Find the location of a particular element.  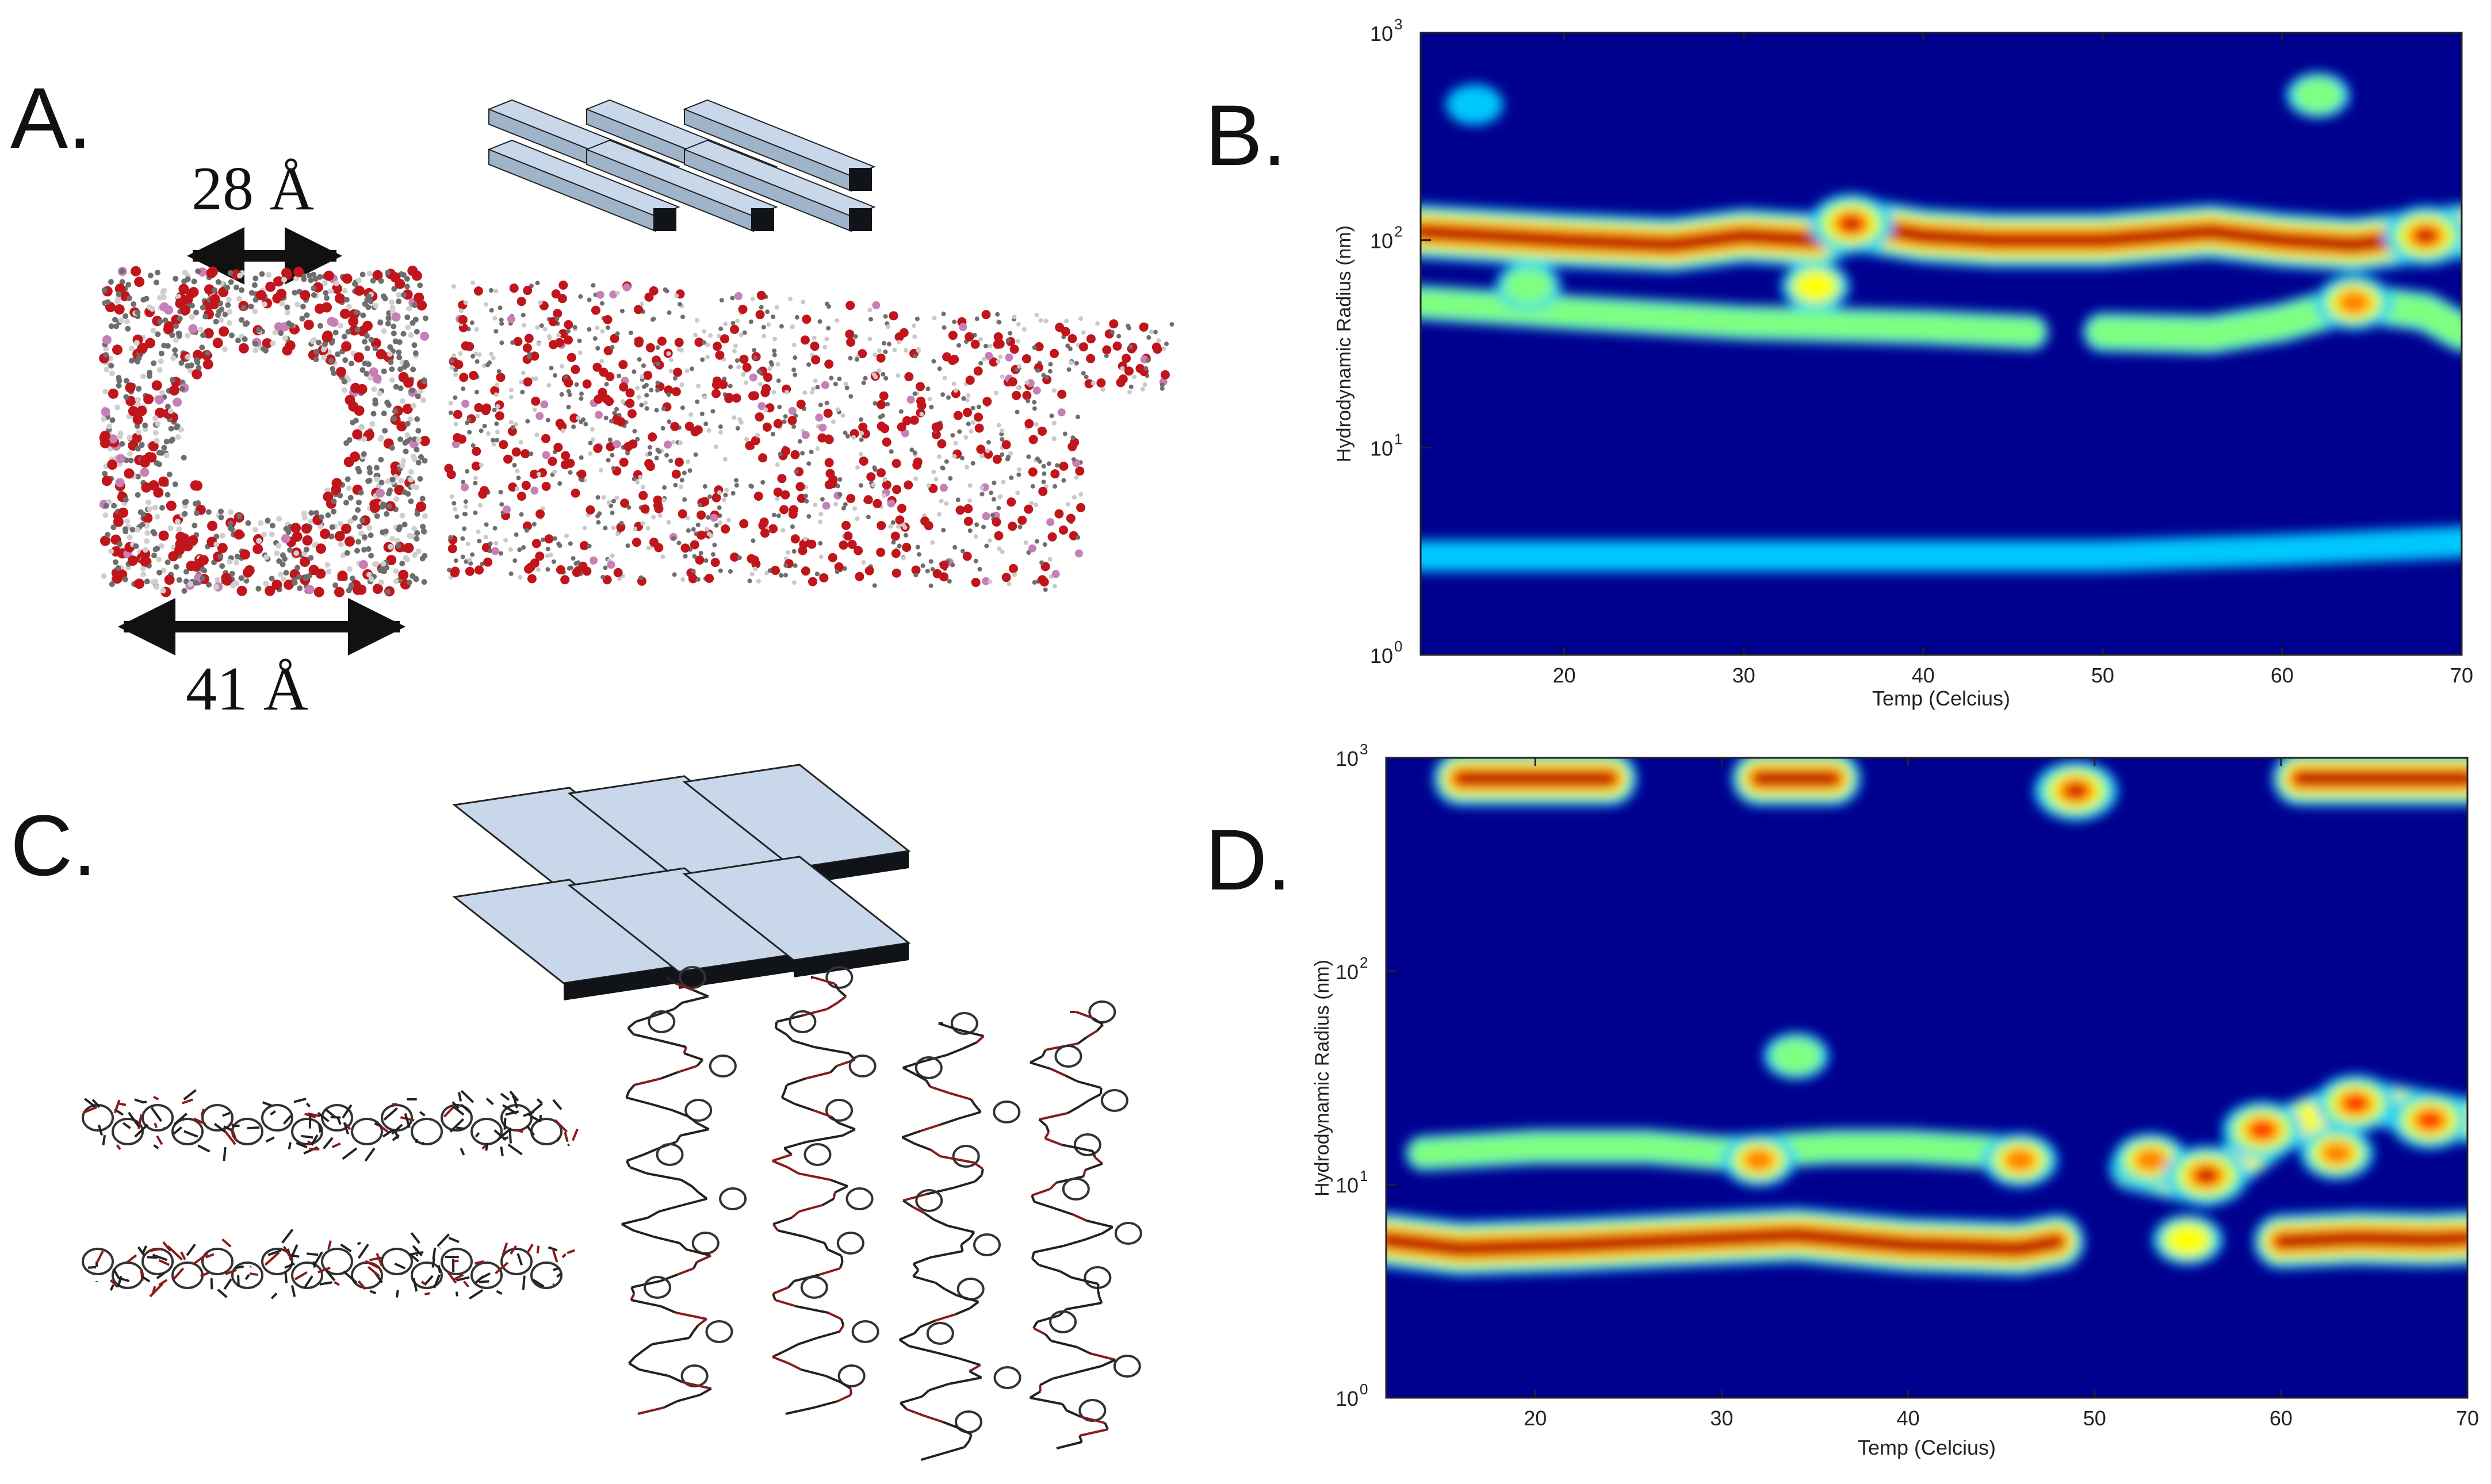

heat-spot is located at coordinates (1851, 223).